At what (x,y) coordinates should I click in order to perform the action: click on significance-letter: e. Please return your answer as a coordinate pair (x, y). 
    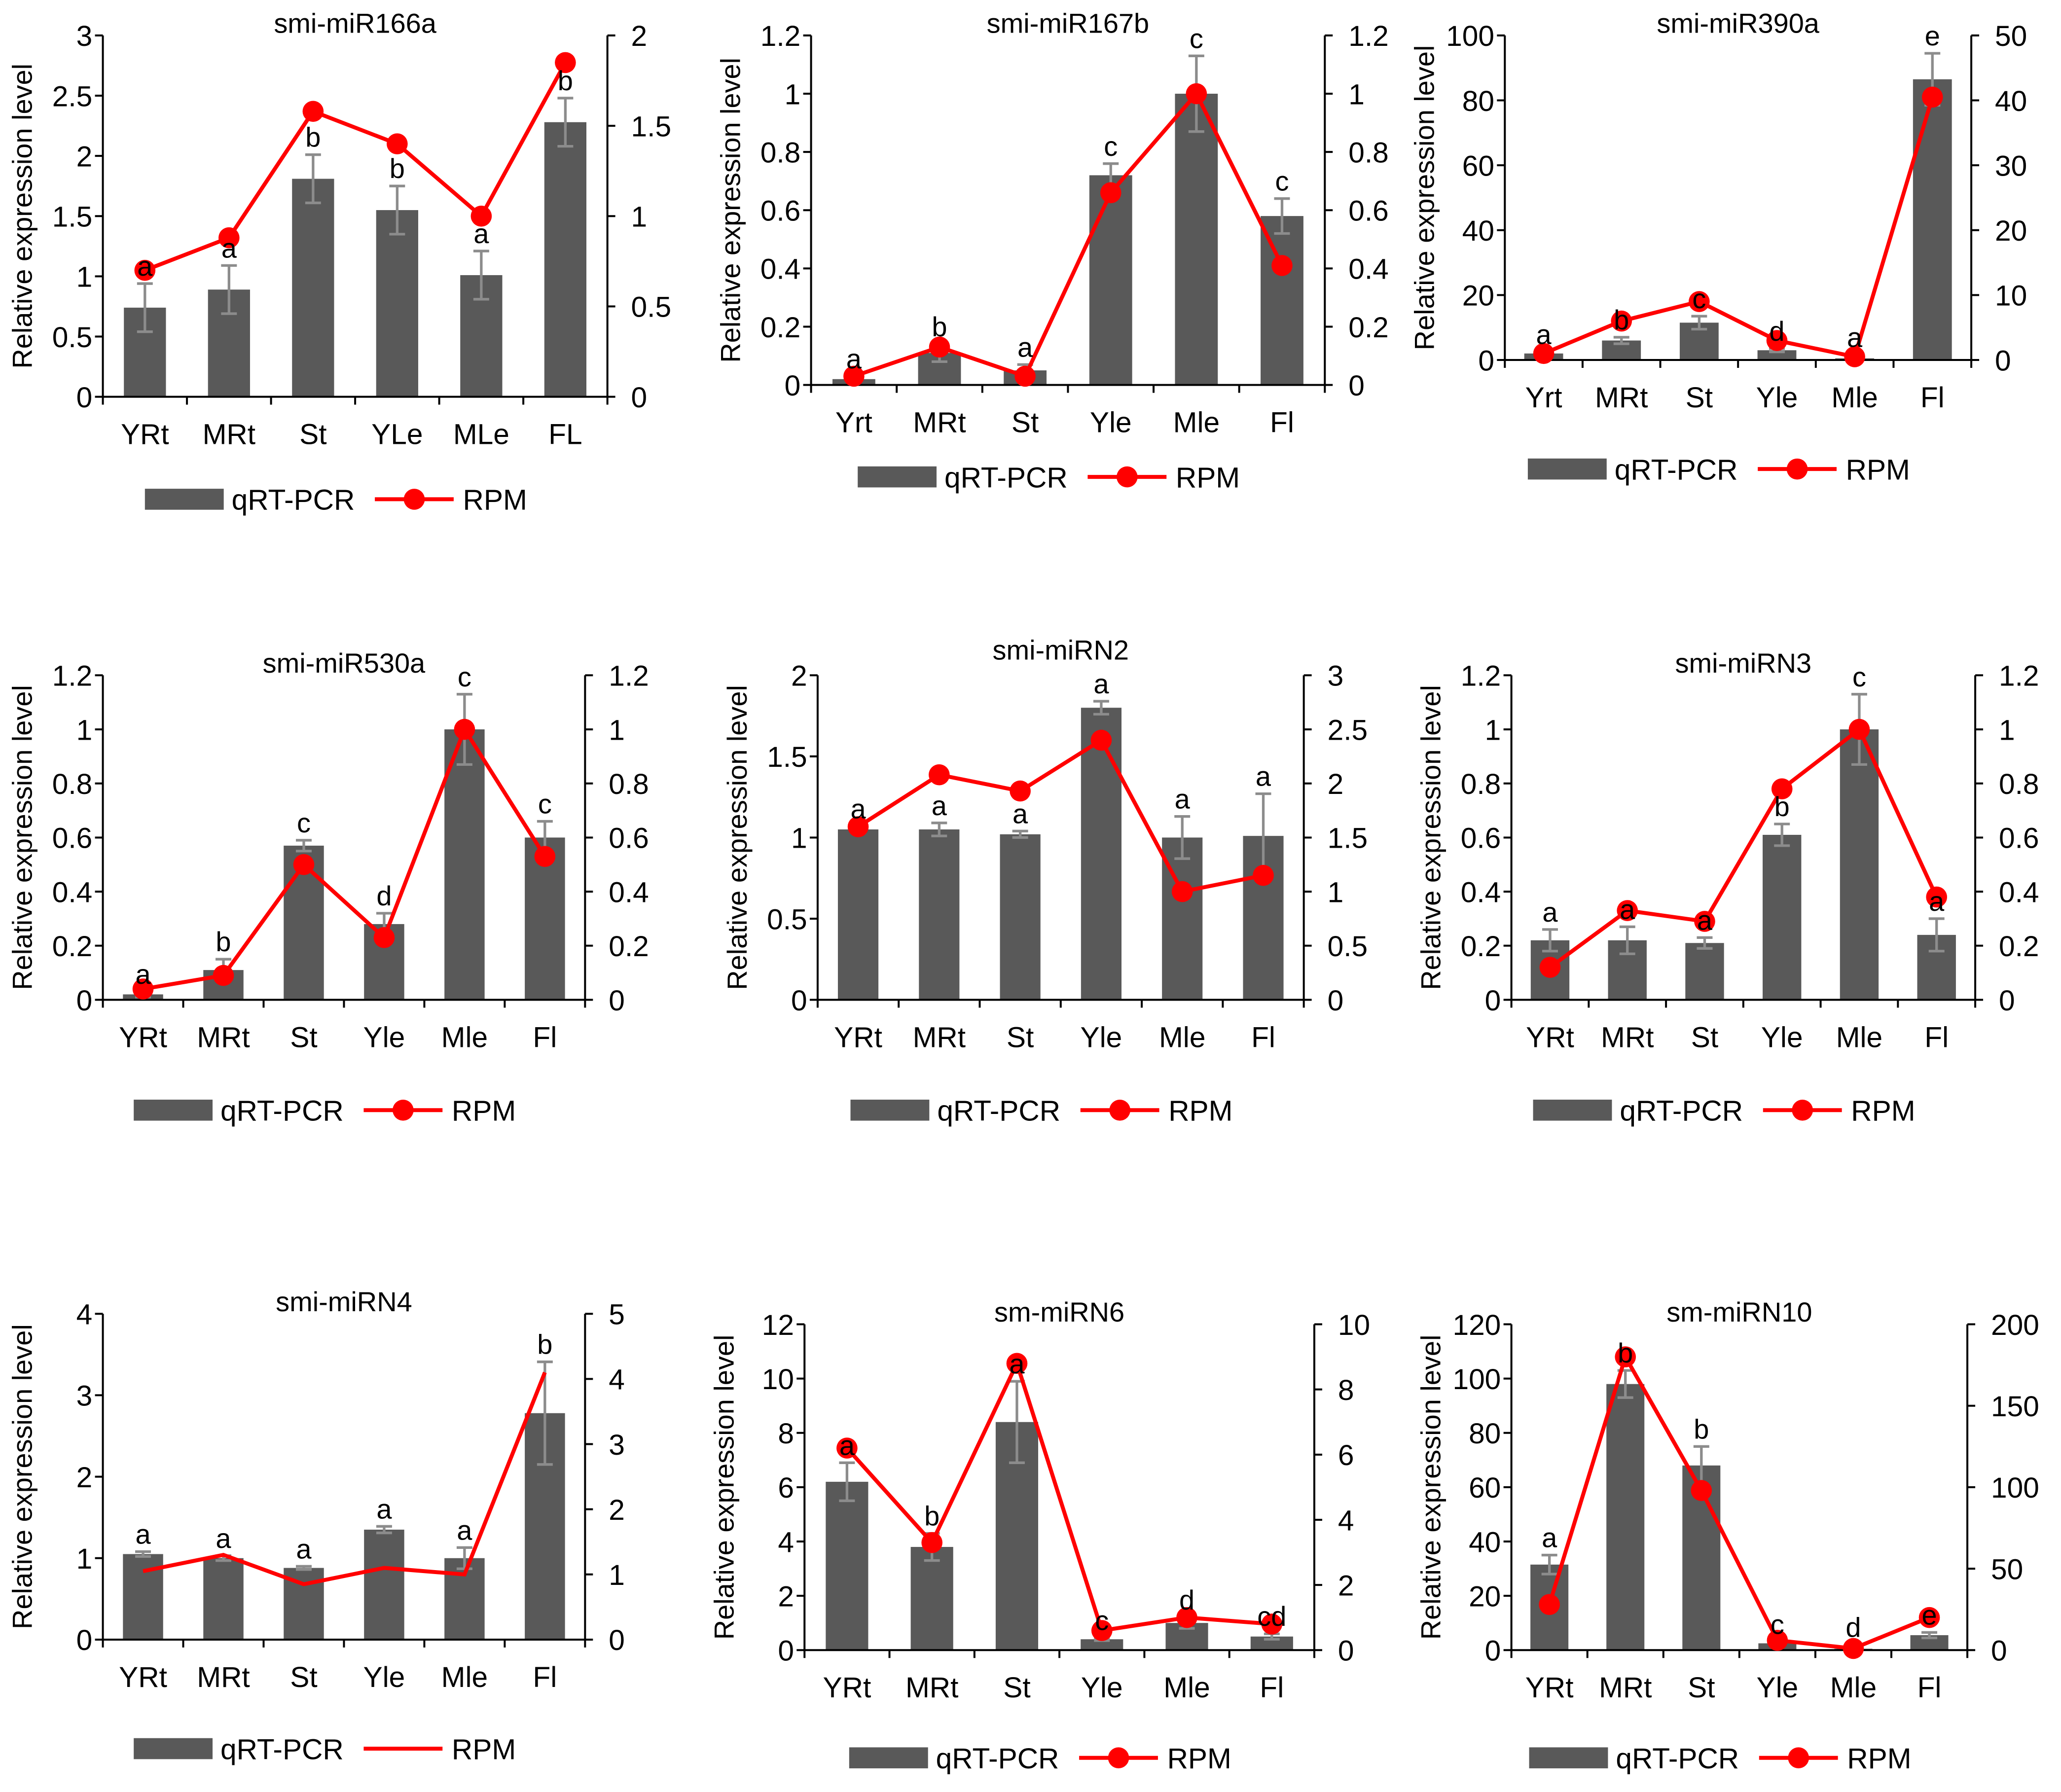
    Looking at the image, I should click on (1933, 35).